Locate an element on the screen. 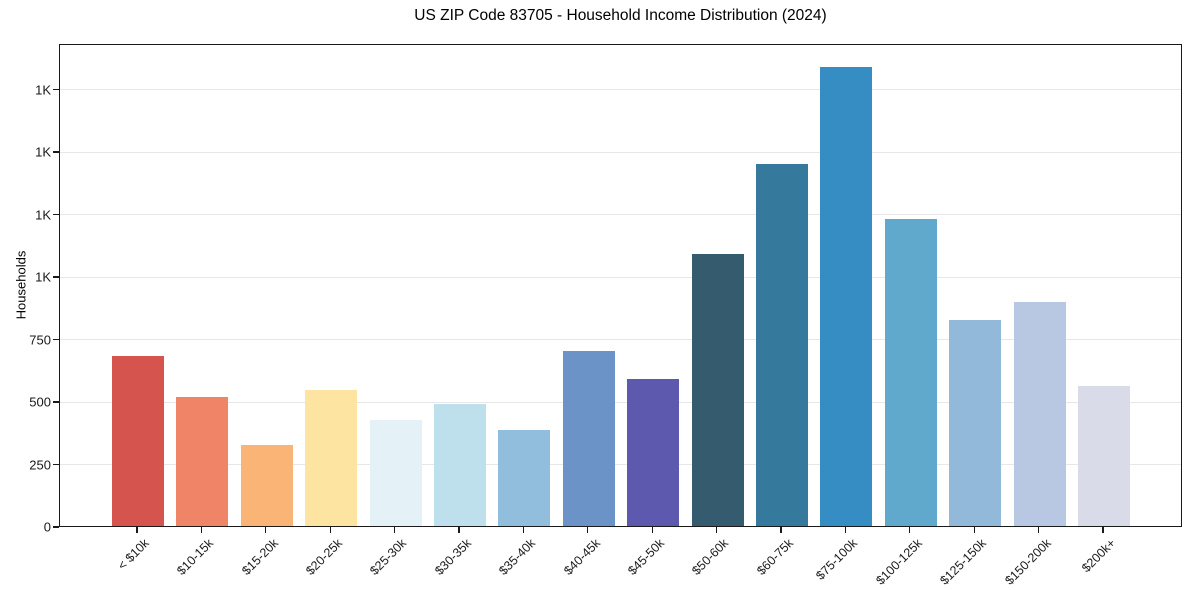  x-tick-label: $25-30k is located at coordinates (388, 557).